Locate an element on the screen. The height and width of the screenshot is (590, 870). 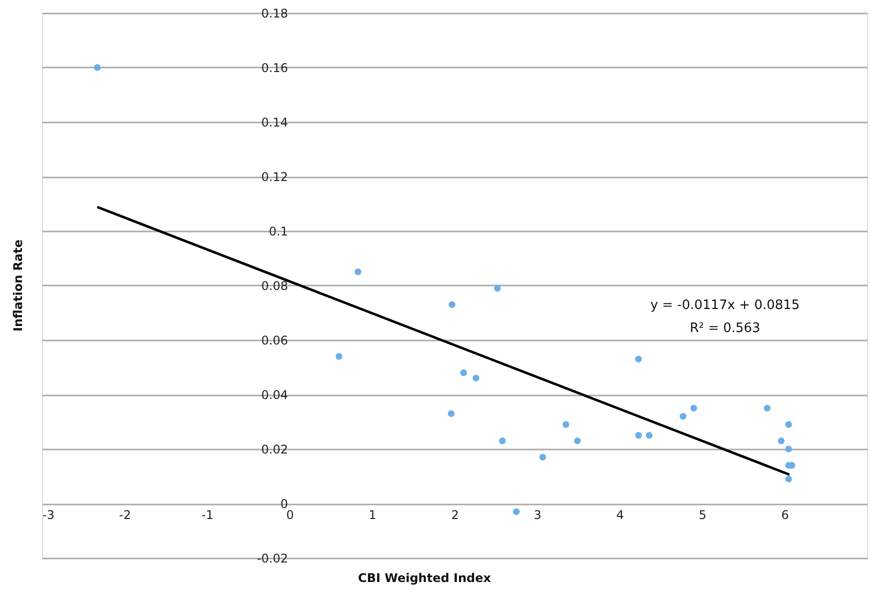
y-axis-title: Inflation Rate is located at coordinates (18, 285).